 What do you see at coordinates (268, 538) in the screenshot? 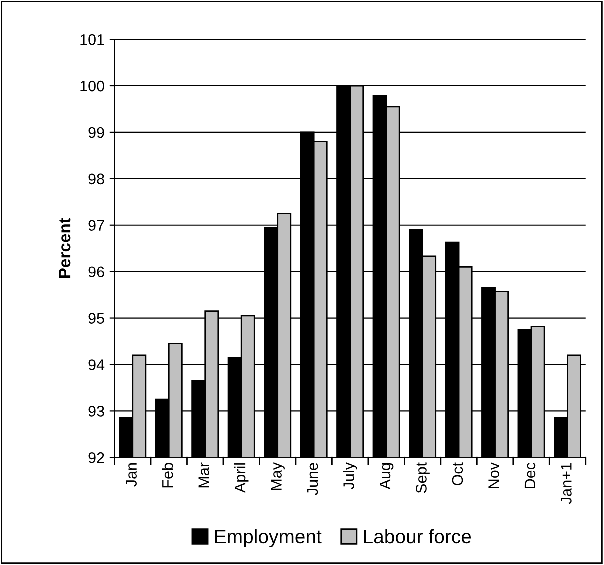
I see `legend-label: Employment` at bounding box center [268, 538].